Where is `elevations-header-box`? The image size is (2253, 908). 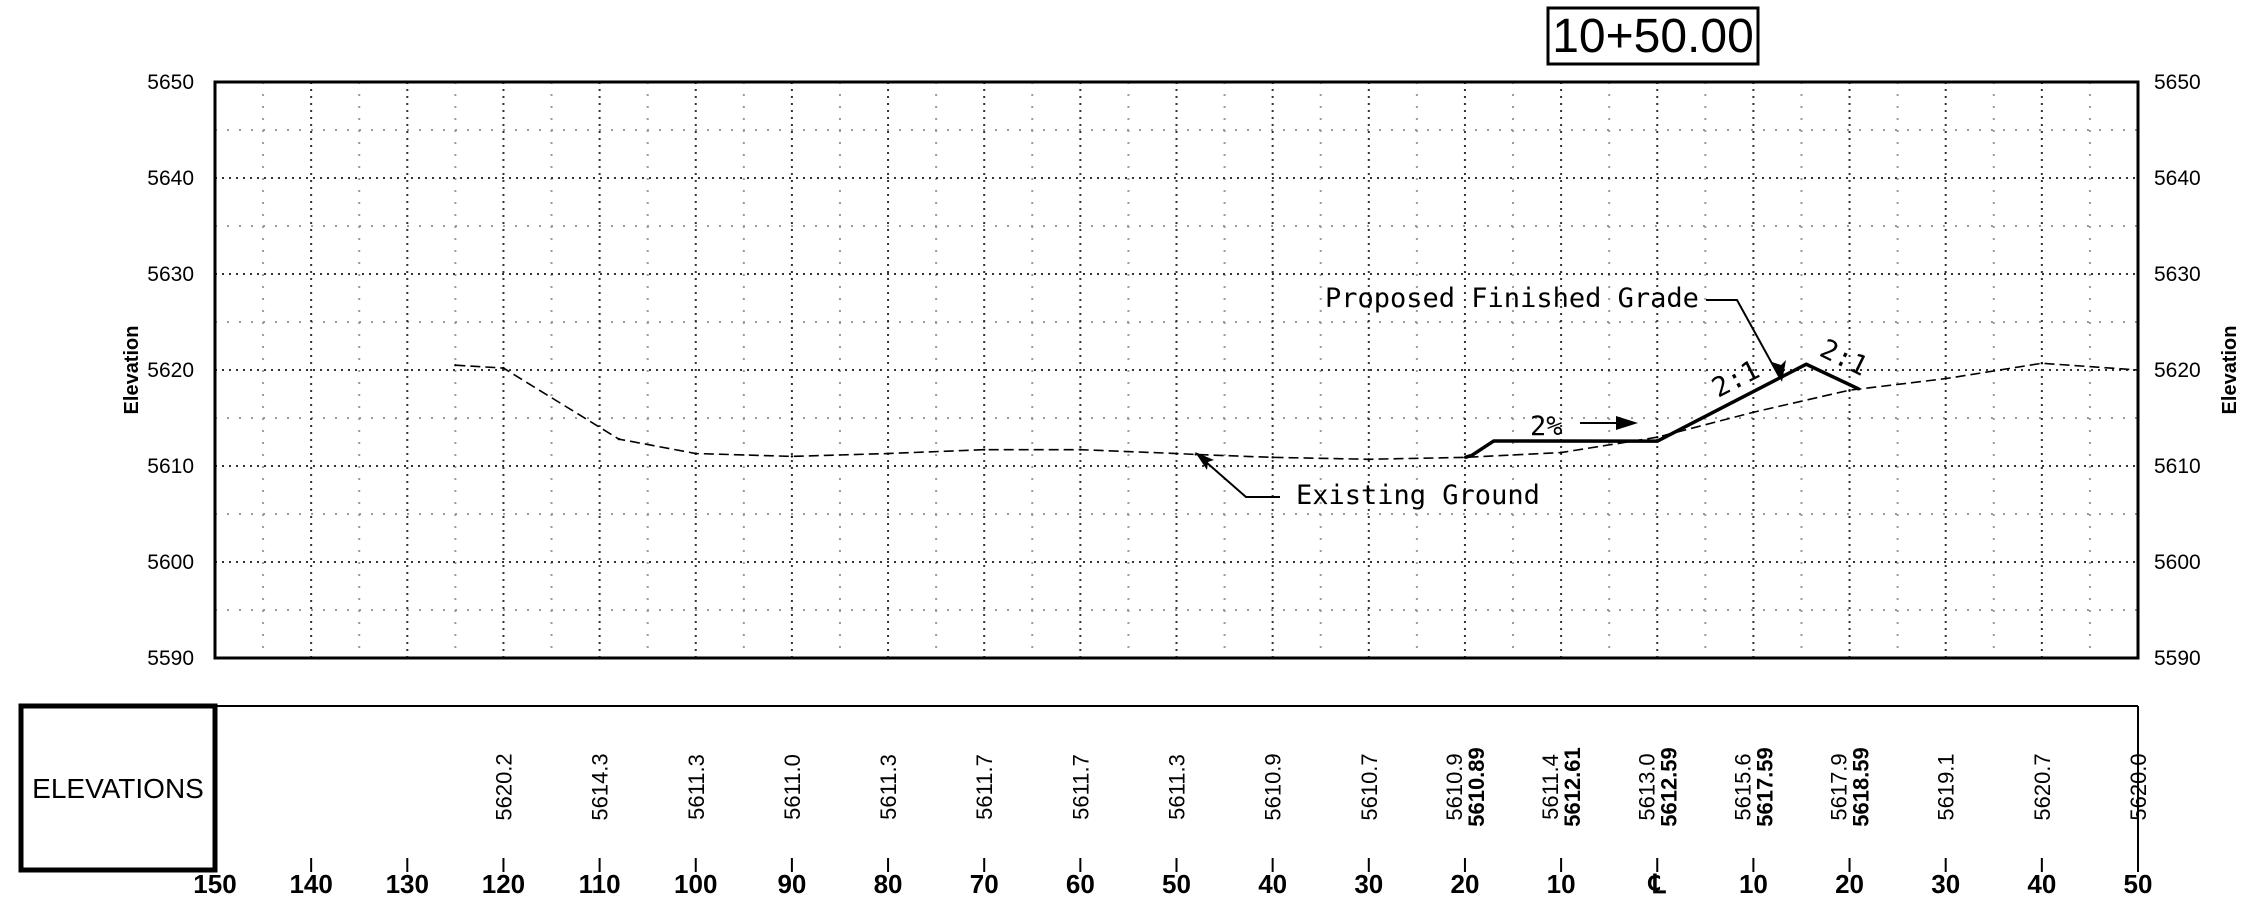 elevations-header-box is located at coordinates (118, 788).